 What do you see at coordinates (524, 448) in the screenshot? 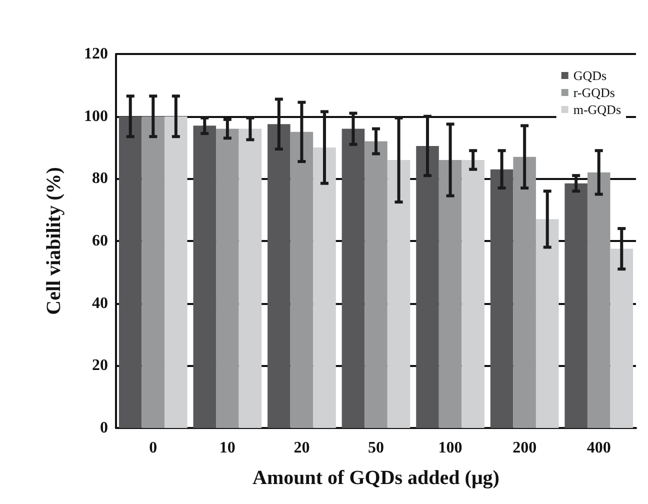
I see `x-tick-label: 200` at bounding box center [524, 448].